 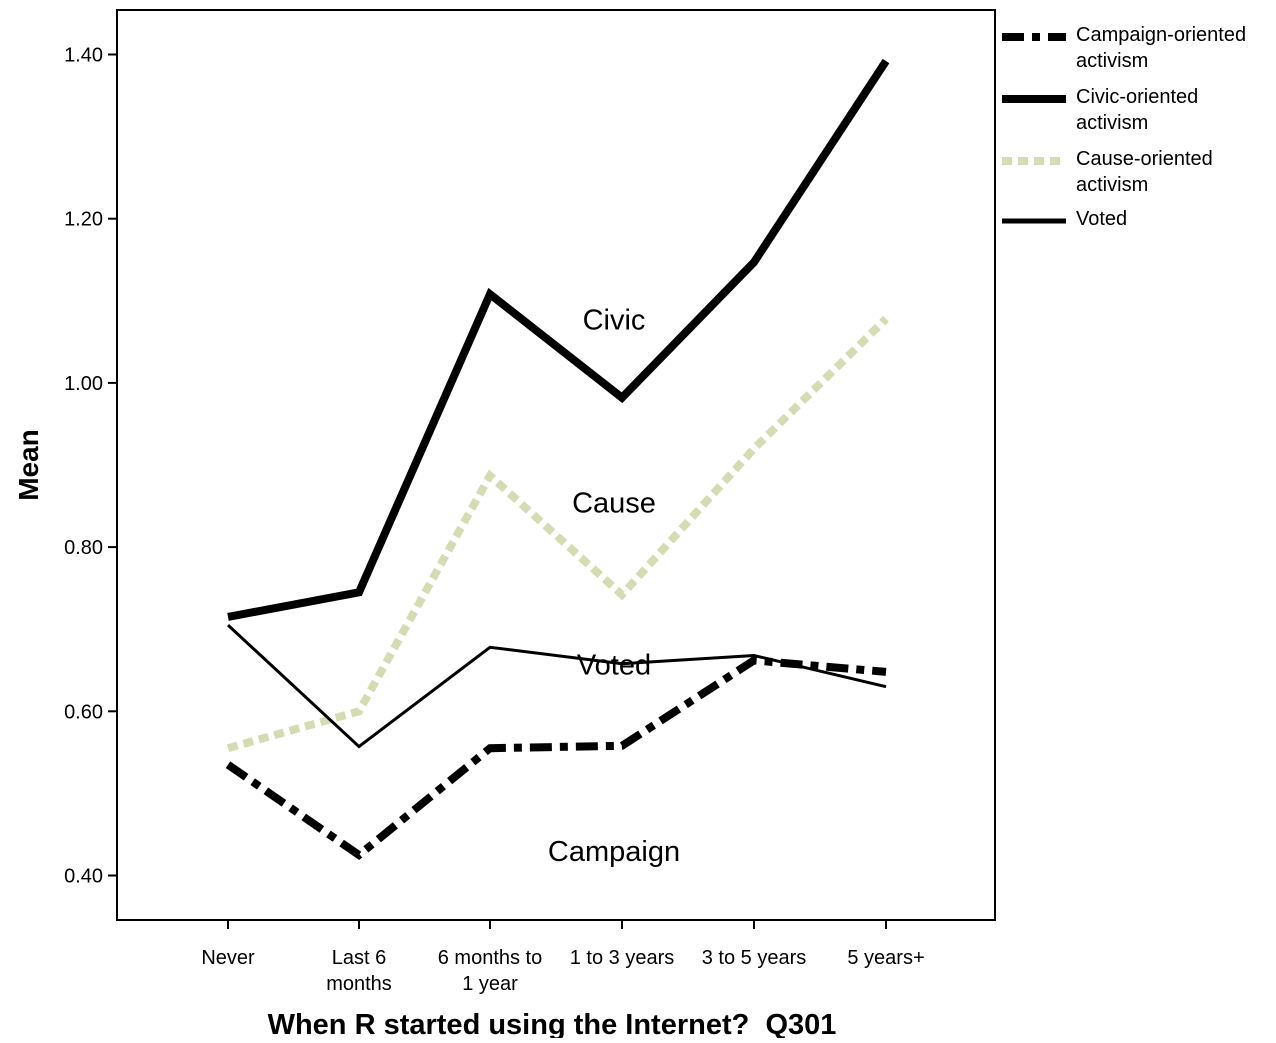 I want to click on y-tick-label: 1.20, so click(x=83, y=220).